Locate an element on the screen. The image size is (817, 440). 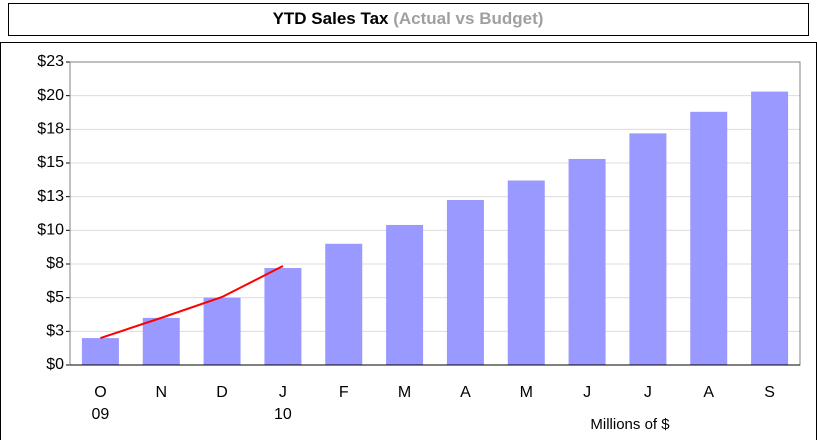
y-tick-label: $13 is located at coordinates (50, 196).